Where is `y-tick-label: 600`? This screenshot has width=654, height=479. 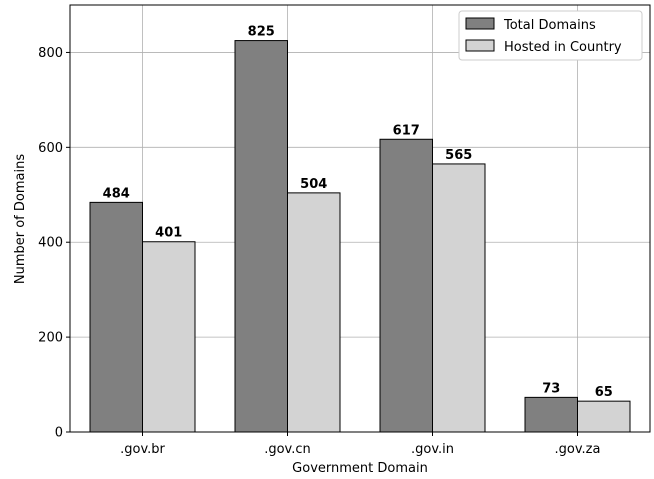 y-tick-label: 600 is located at coordinates (50, 148).